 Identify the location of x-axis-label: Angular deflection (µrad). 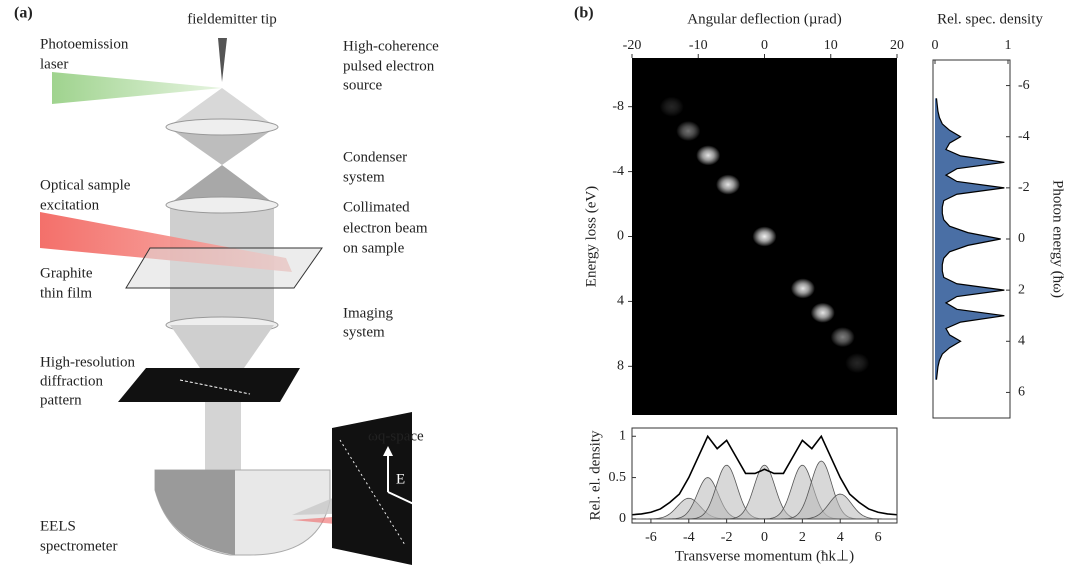
(764, 19).